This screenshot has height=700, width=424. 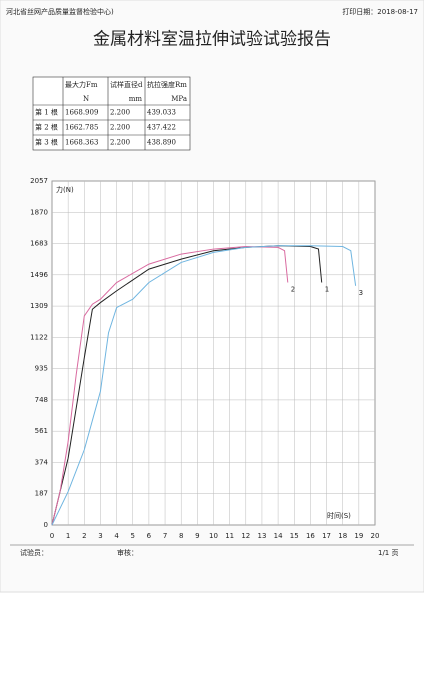 What do you see at coordinates (126, 84) in the screenshot?
I see `table-header: 试样直径d` at bounding box center [126, 84].